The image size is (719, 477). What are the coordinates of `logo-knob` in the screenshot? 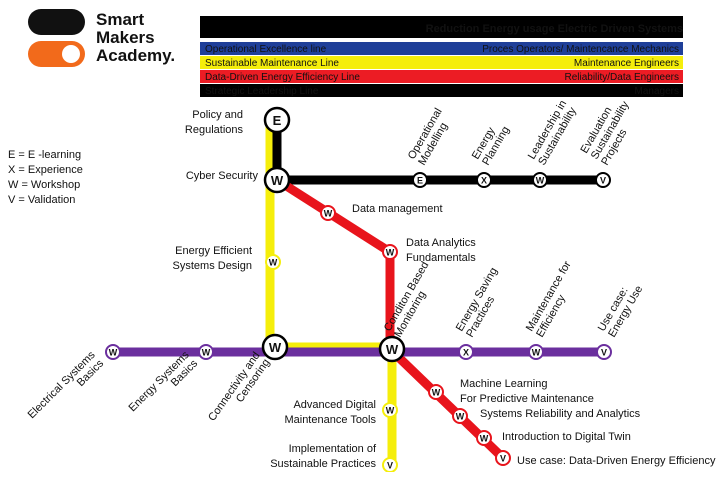 It's located at (71, 54).